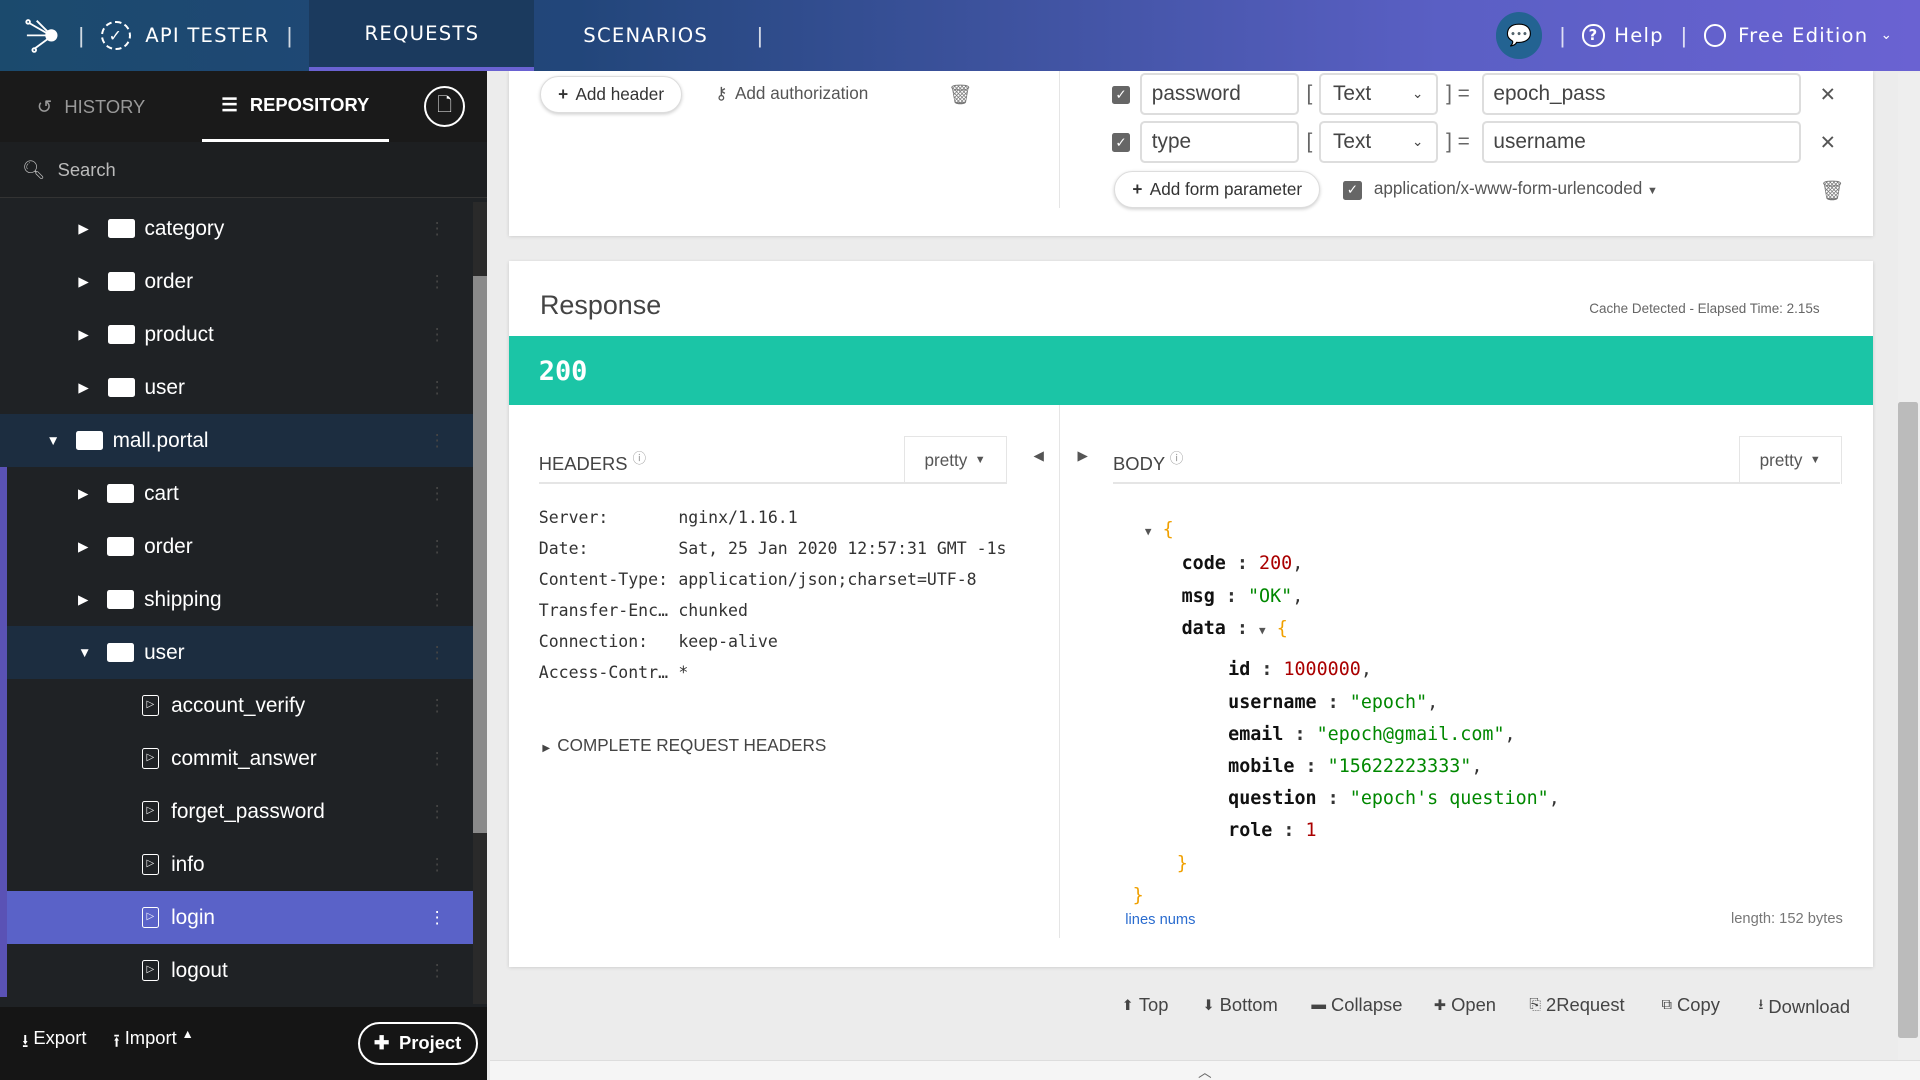 This screenshot has height=1080, width=1920. Describe the element at coordinates (1790, 459) in the screenshot. I see `body-format-select: pretty ▼` at that location.